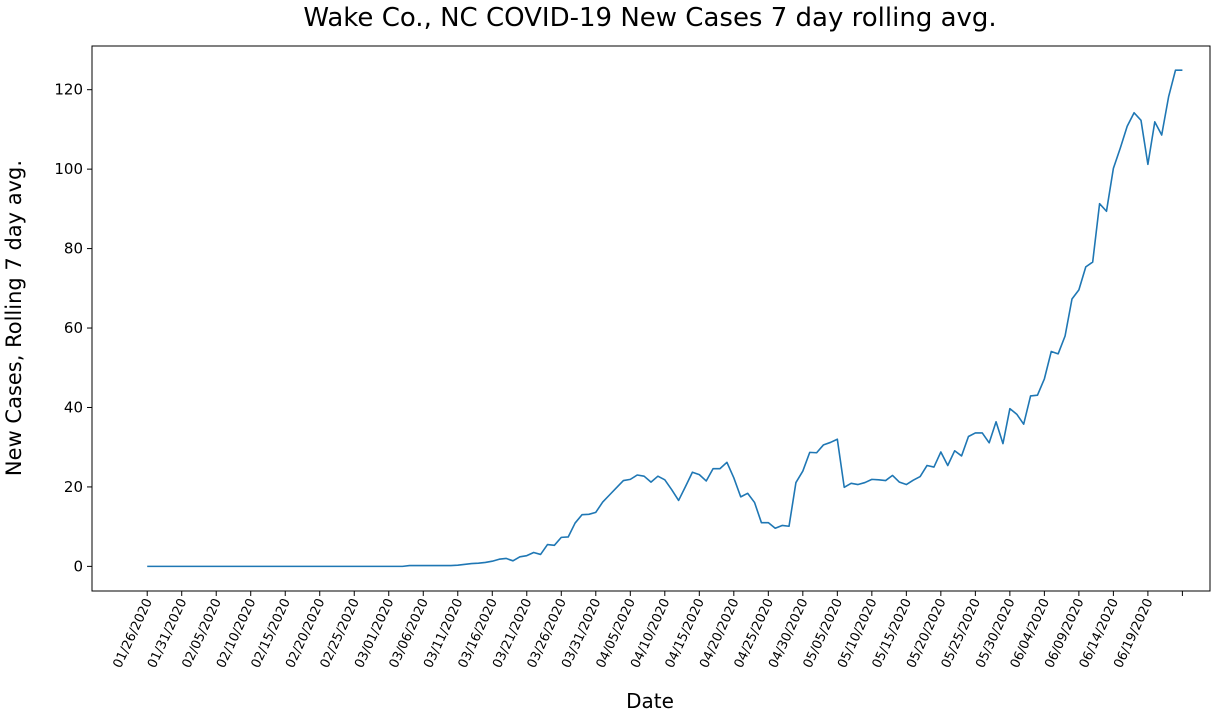 The height and width of the screenshot is (720, 1215). I want to click on y-tick-label: 100, so click(68, 169).